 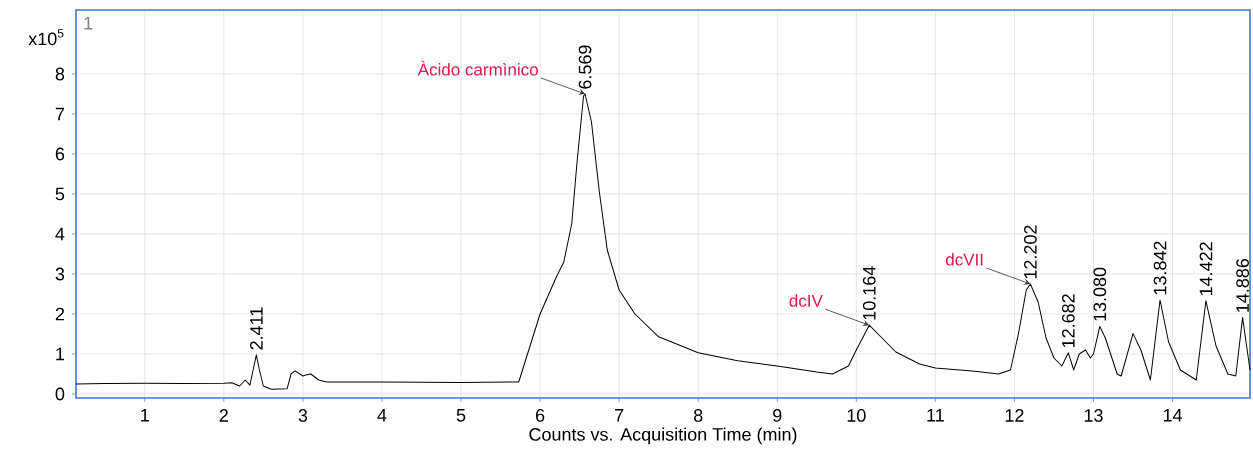 What do you see at coordinates (477, 68) in the screenshot?
I see `annotation: Àcido carmìnico` at bounding box center [477, 68].